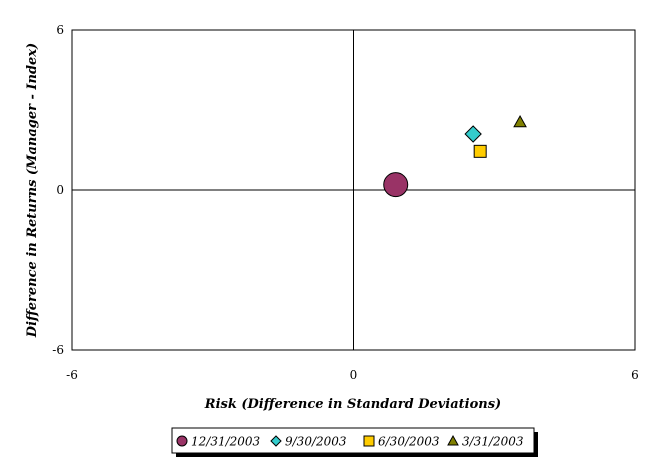 The width and height of the screenshot is (658, 463). Describe the element at coordinates (409, 442) in the screenshot. I see `legend-label: 6/30/2003` at that location.